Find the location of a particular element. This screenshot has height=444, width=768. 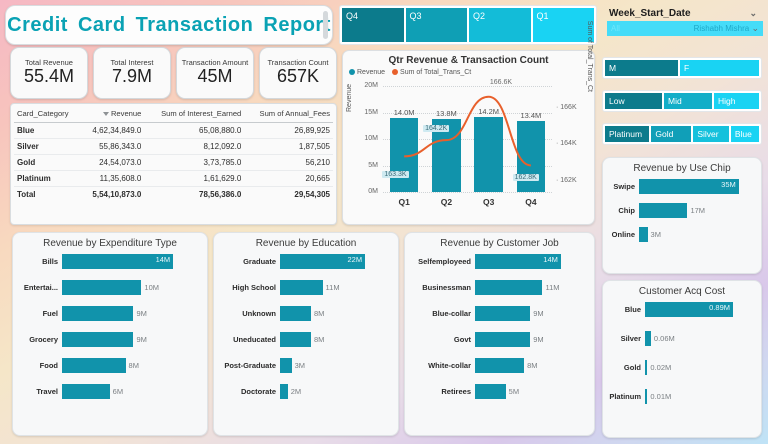

column-header-interest: Sum of Interest_Earned is located at coordinates (194, 114).